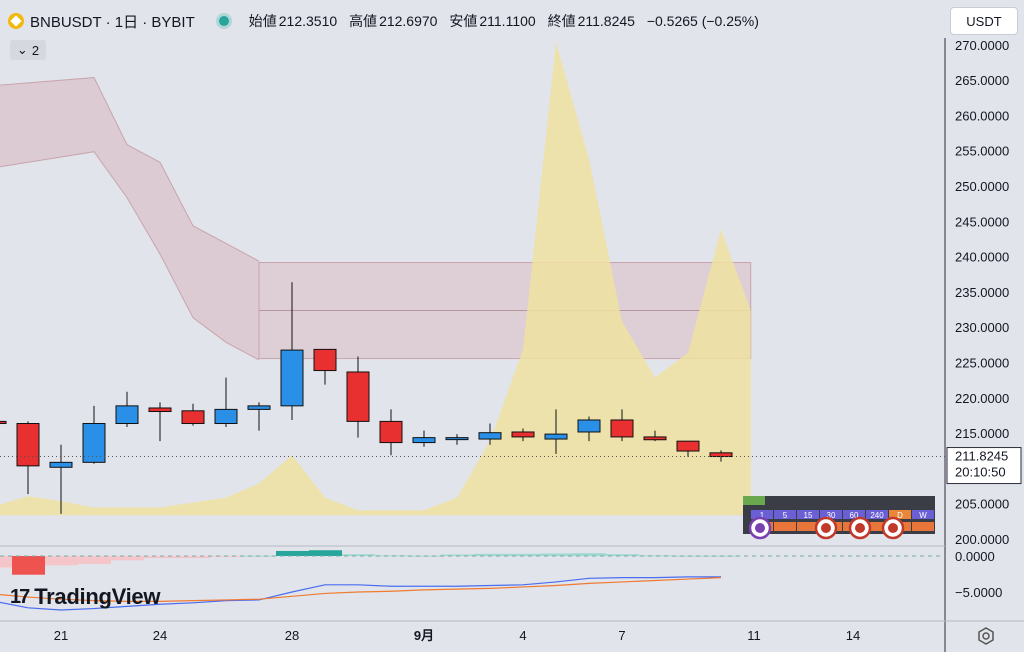  What do you see at coordinates (292, 635) in the screenshot?
I see `time-tick-label: 28` at bounding box center [292, 635].